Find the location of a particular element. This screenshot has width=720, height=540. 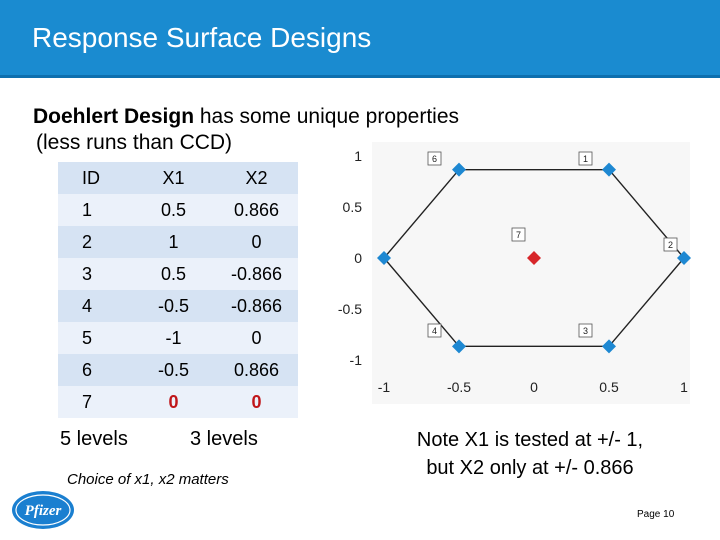

point-label: 1 is located at coordinates (585, 158).